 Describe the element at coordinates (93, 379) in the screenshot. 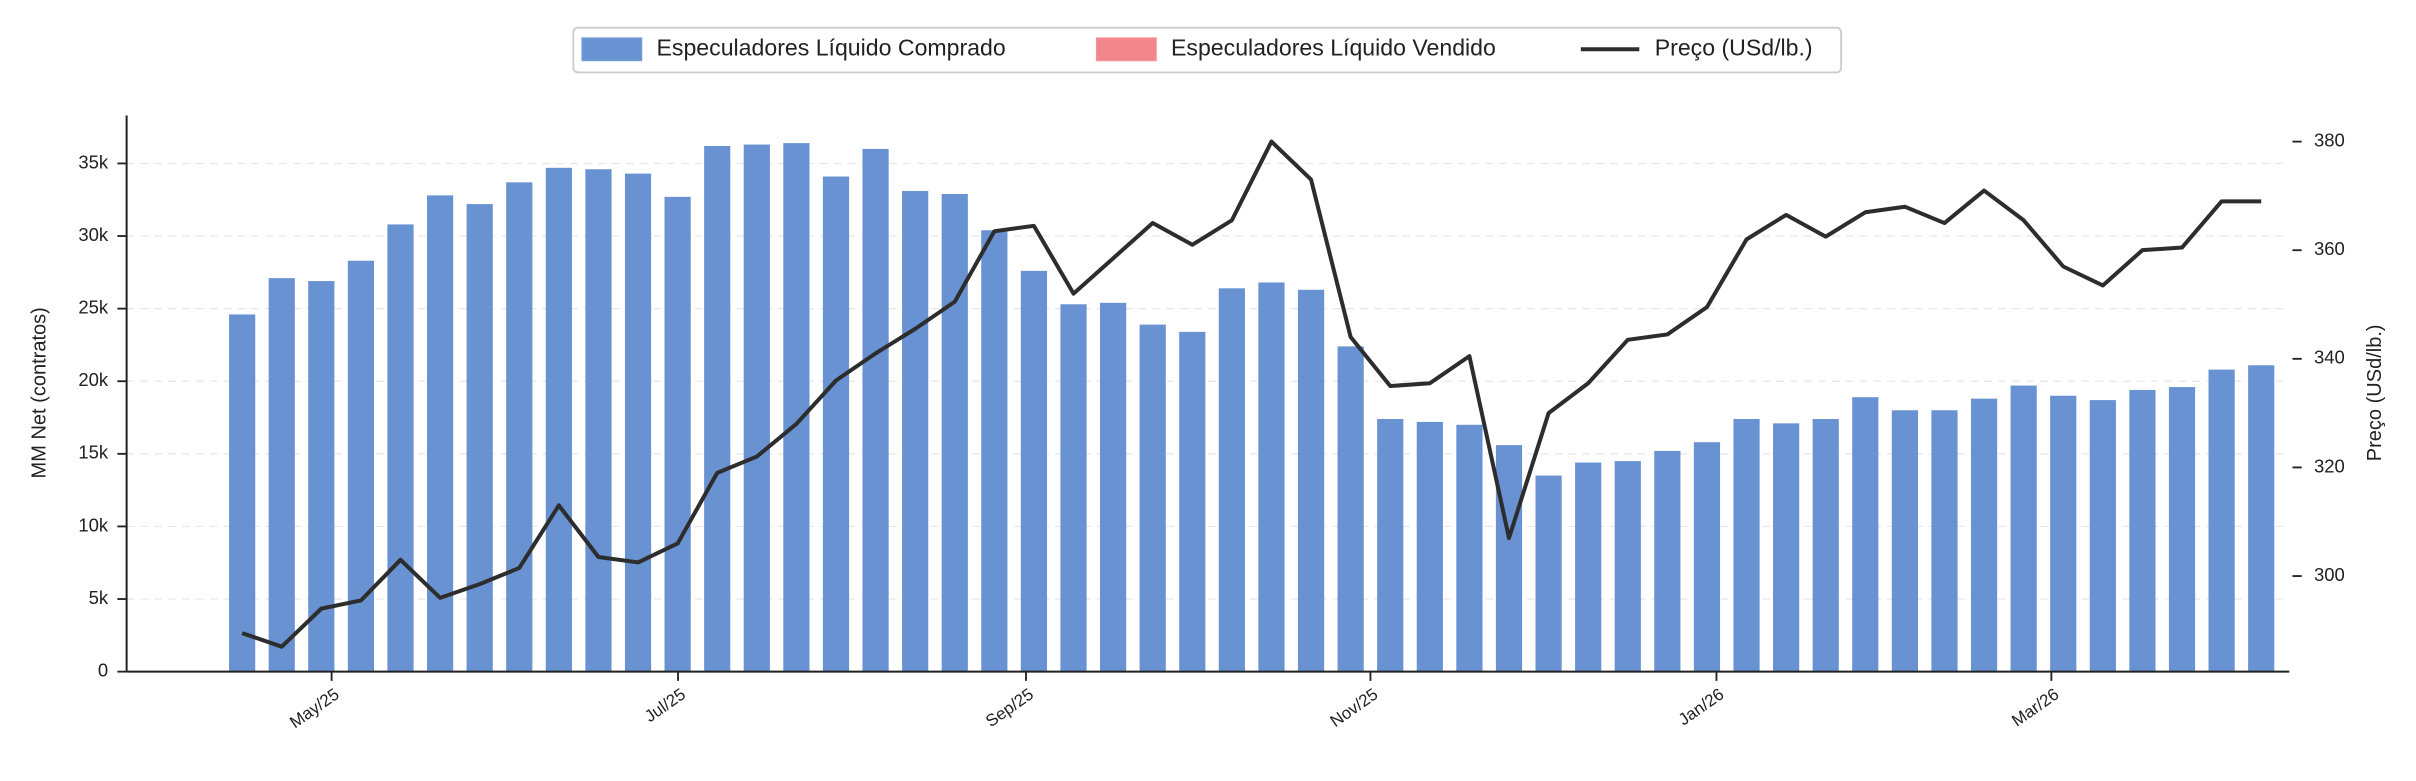

I see `y-tick-label: 20k` at that location.